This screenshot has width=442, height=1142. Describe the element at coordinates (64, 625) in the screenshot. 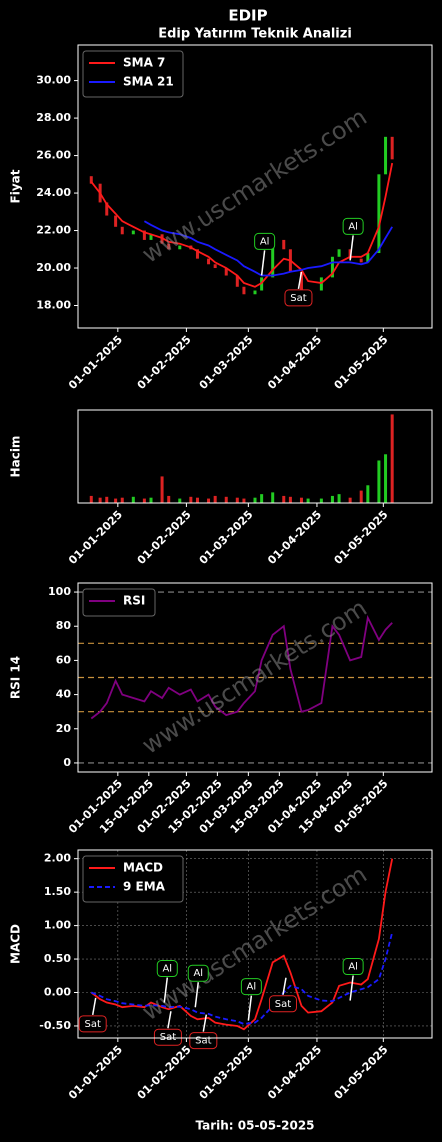

I see `y-tick-label: 80` at that location.